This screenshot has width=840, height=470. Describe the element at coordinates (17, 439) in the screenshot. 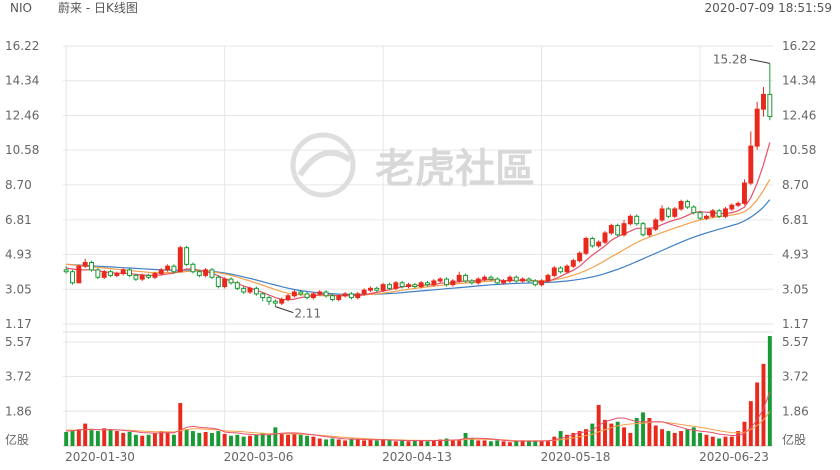

I see `volume-tick-label-left: 亿股` at that location.